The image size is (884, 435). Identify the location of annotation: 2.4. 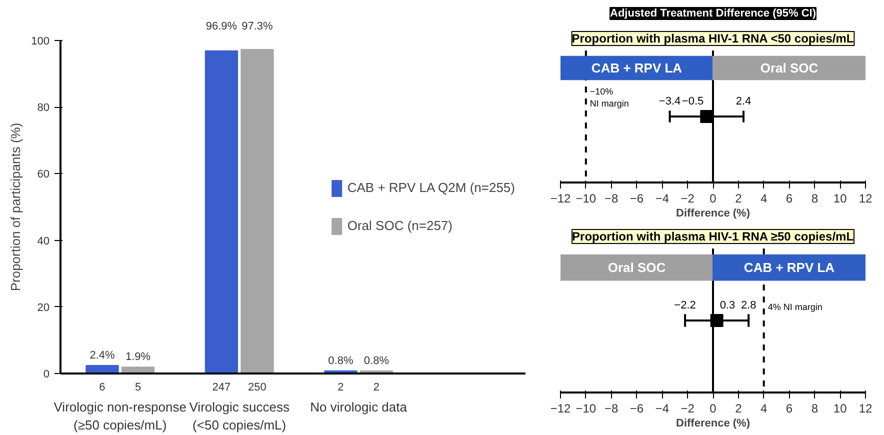
(744, 102).